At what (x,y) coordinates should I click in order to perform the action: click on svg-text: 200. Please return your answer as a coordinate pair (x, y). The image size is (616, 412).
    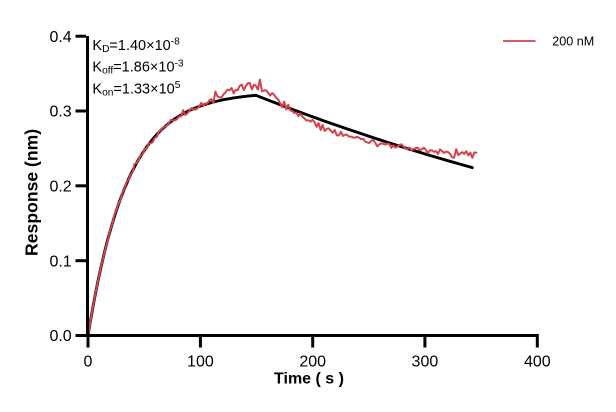
    Looking at the image, I should click on (312, 362).